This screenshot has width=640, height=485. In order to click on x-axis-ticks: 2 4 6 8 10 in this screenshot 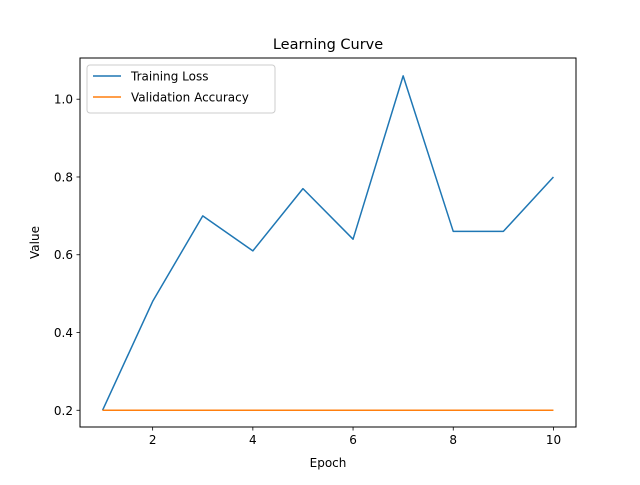, I will do `click(355, 437)`.